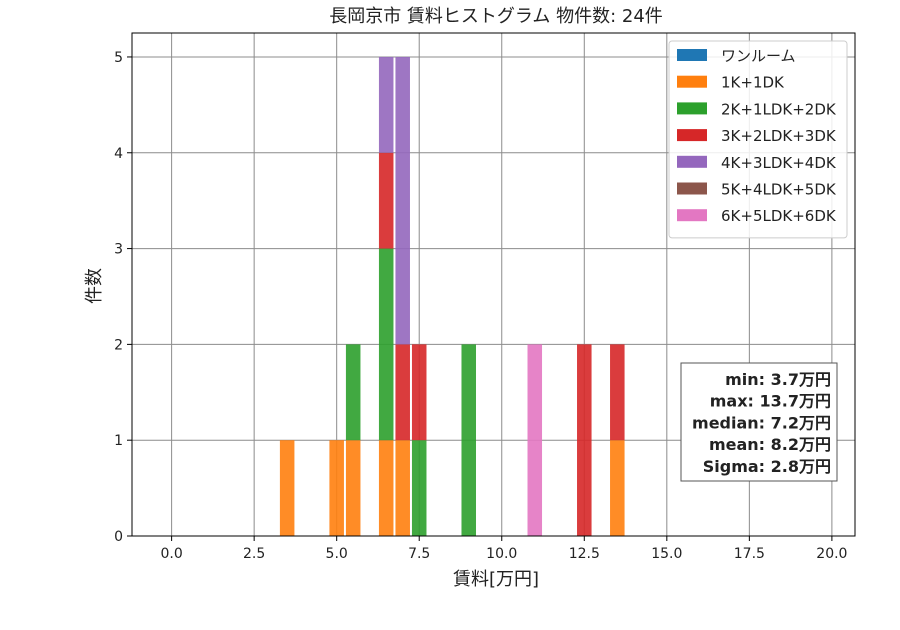 The width and height of the screenshot is (900, 630). Describe the element at coordinates (779, 190) in the screenshot. I see `legend-label: 5K+4LDK+5DK` at that location.